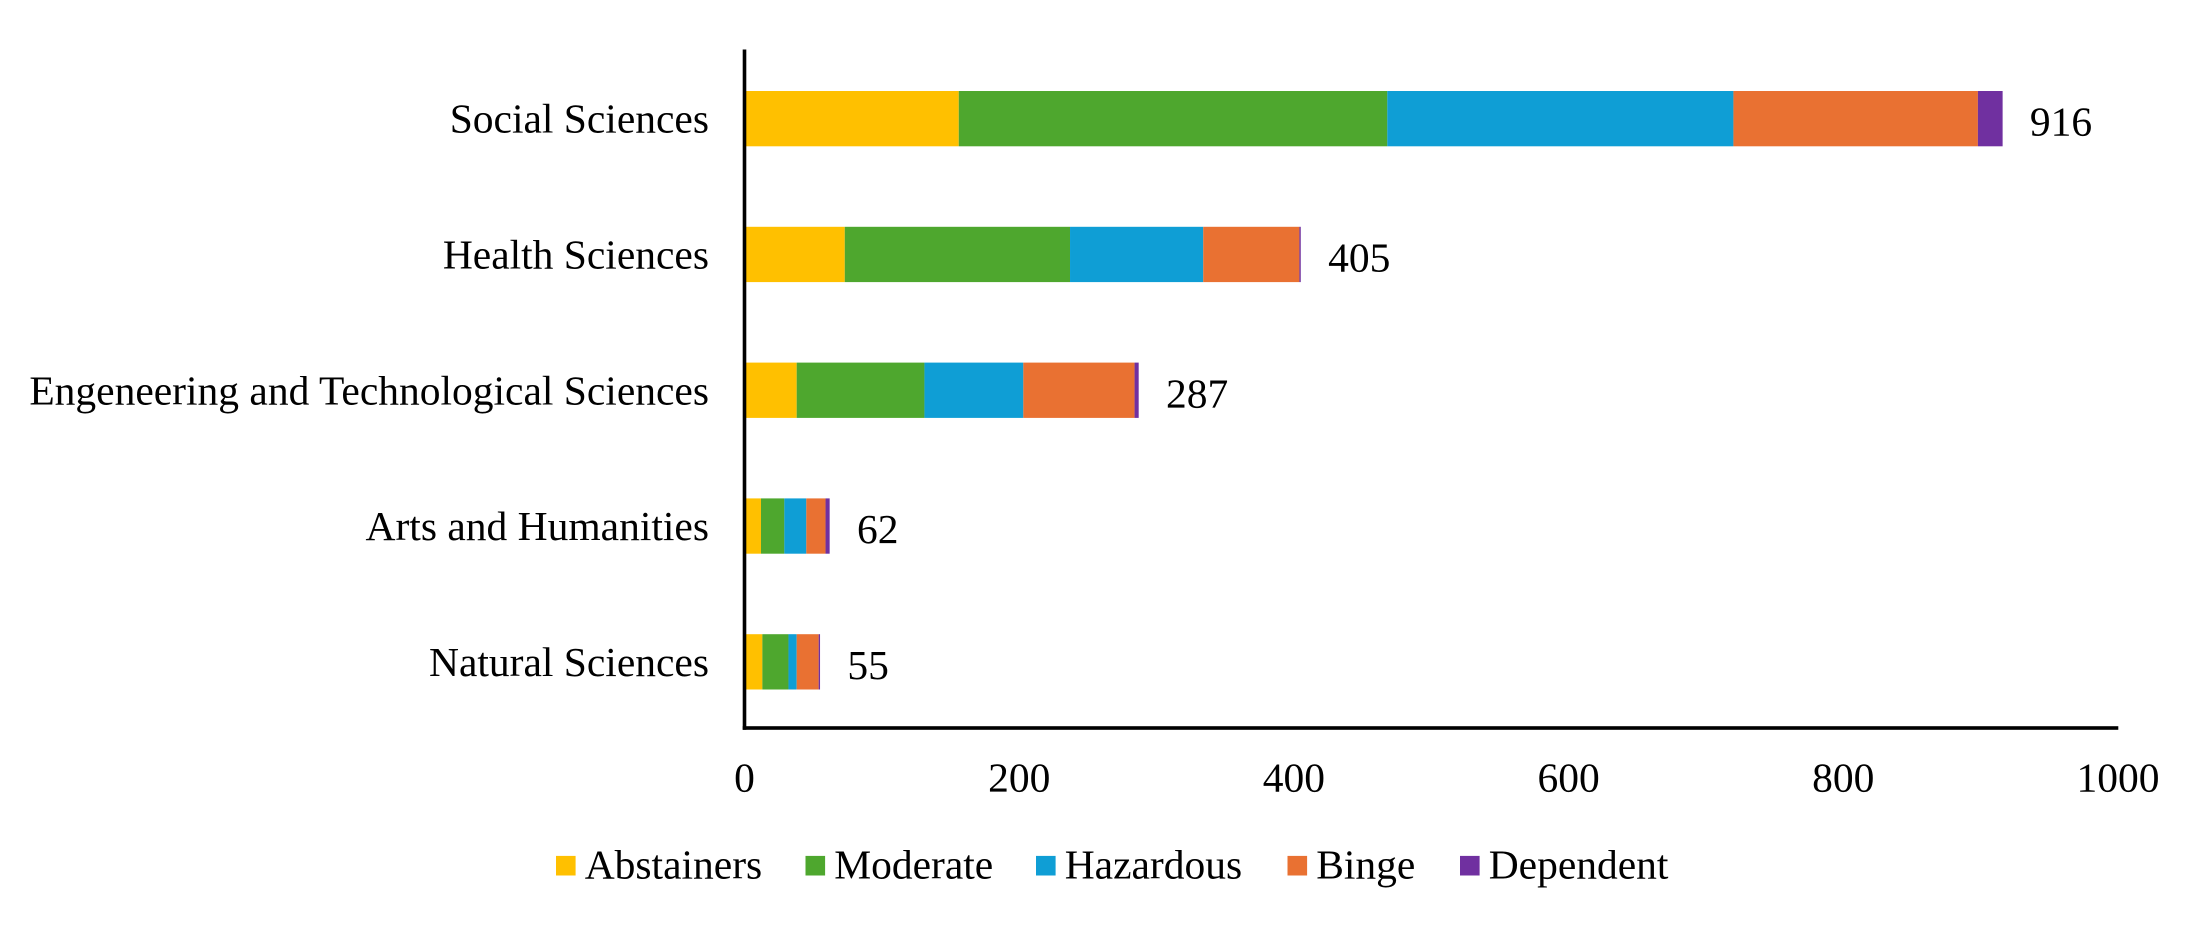 Image resolution: width=2209 pixels, height=929 pixels. What do you see at coordinates (1153, 865) in the screenshot?
I see `svg-text: Hazardous` at bounding box center [1153, 865].